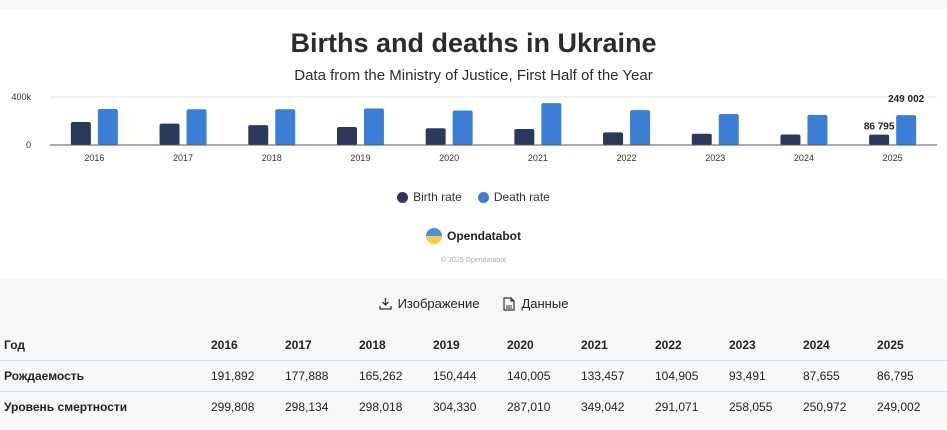 This screenshot has height=430, width=947. I want to click on table-header-cell: 2025, so click(890, 345).